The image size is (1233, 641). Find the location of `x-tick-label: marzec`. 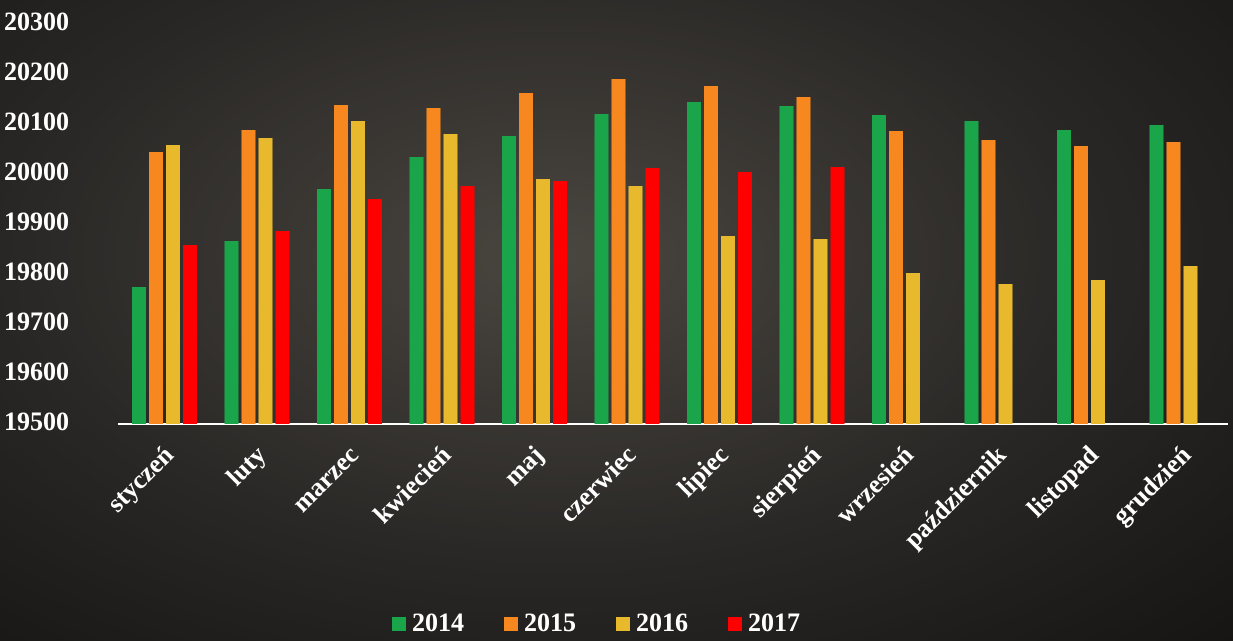

x-tick-label: marzec is located at coordinates (325, 479).